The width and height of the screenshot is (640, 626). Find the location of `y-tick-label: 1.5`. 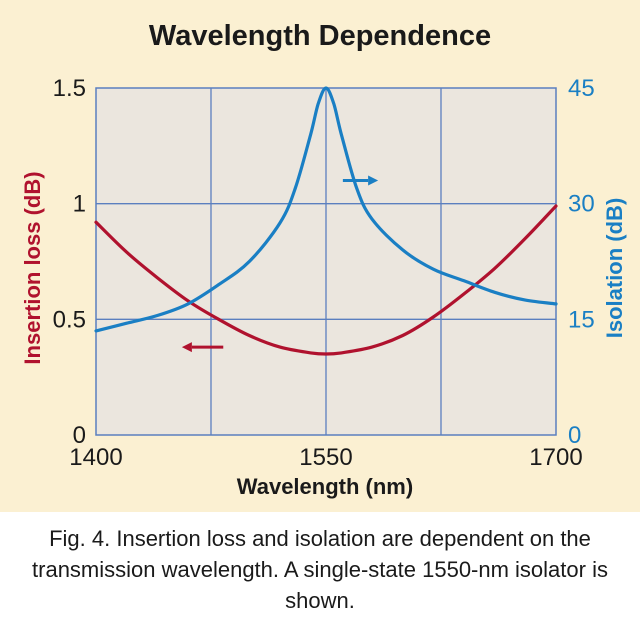

y-tick-label: 1.5 is located at coordinates (69, 88).